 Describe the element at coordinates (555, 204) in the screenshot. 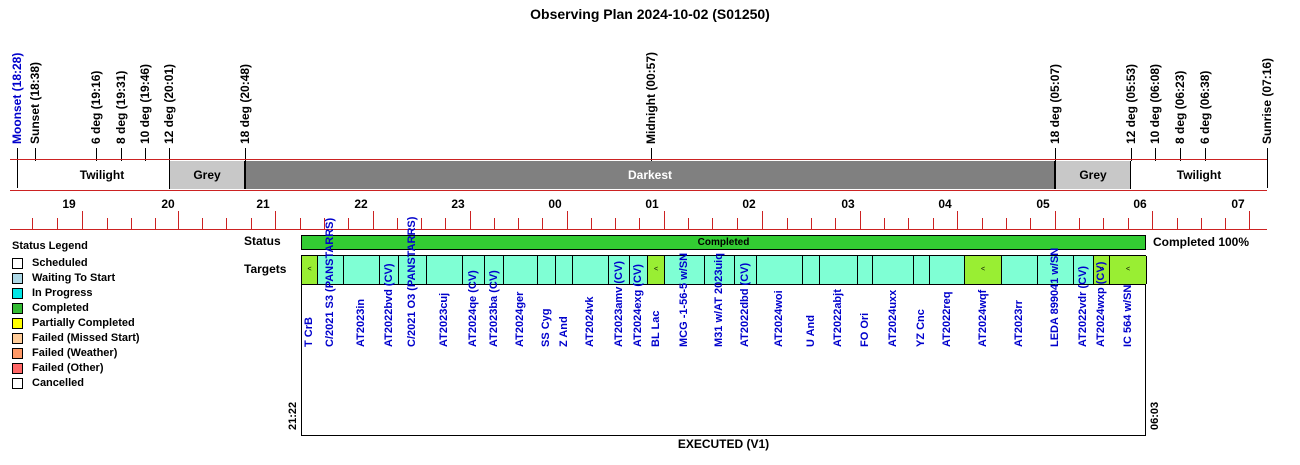

I see `hour-label: 00` at that location.